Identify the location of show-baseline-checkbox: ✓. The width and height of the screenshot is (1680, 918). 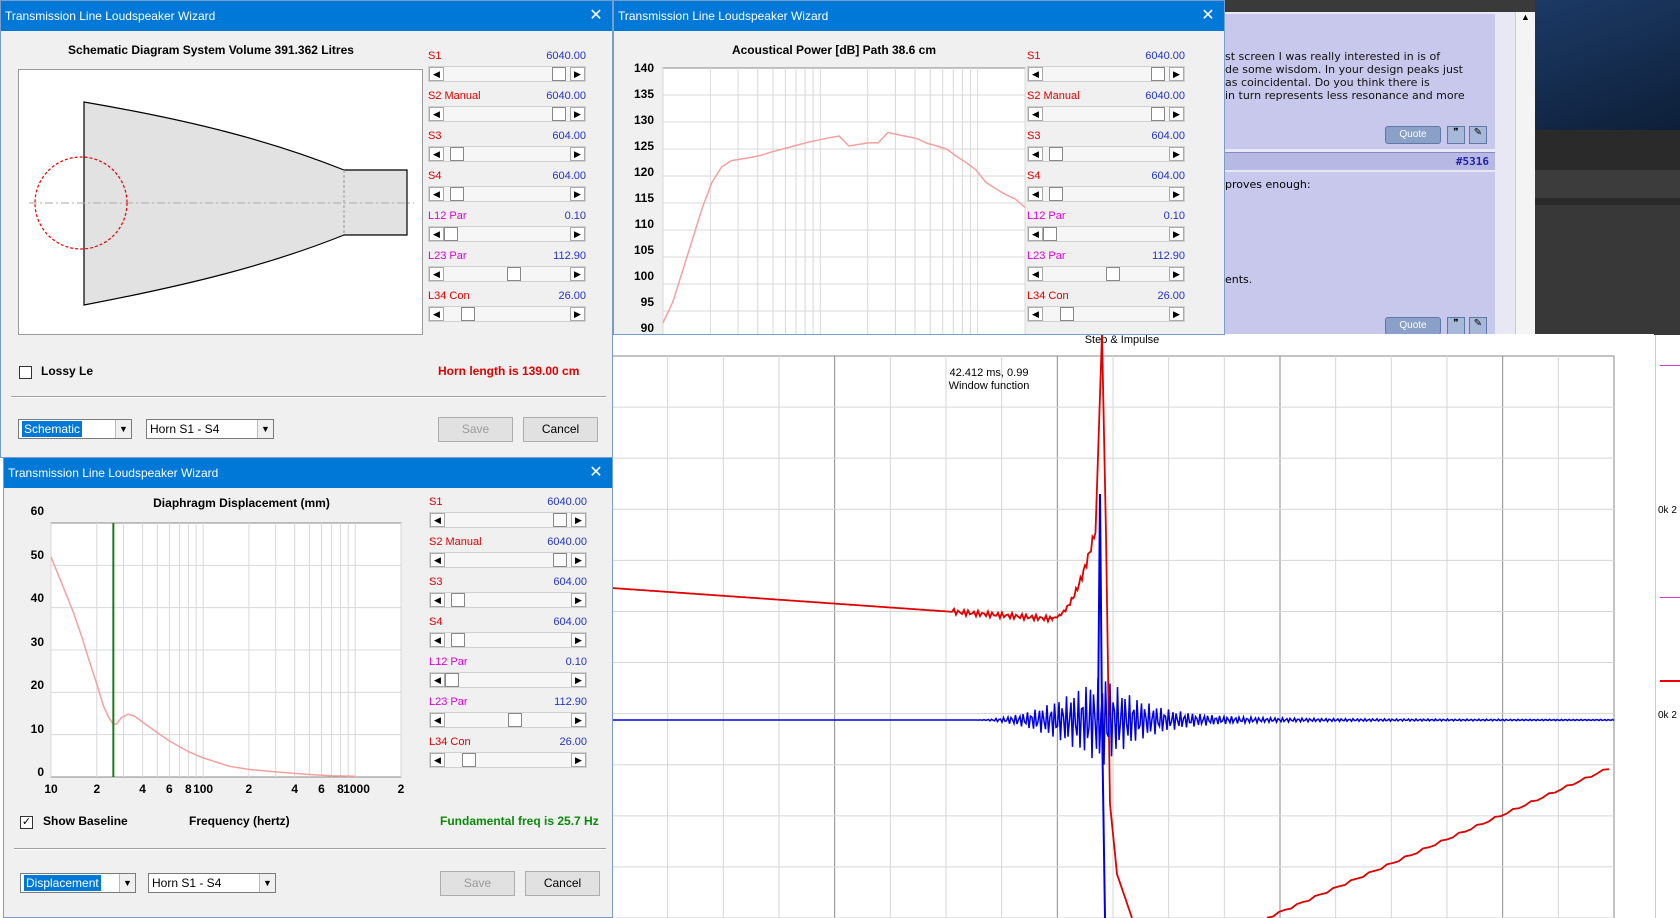
(26, 822).